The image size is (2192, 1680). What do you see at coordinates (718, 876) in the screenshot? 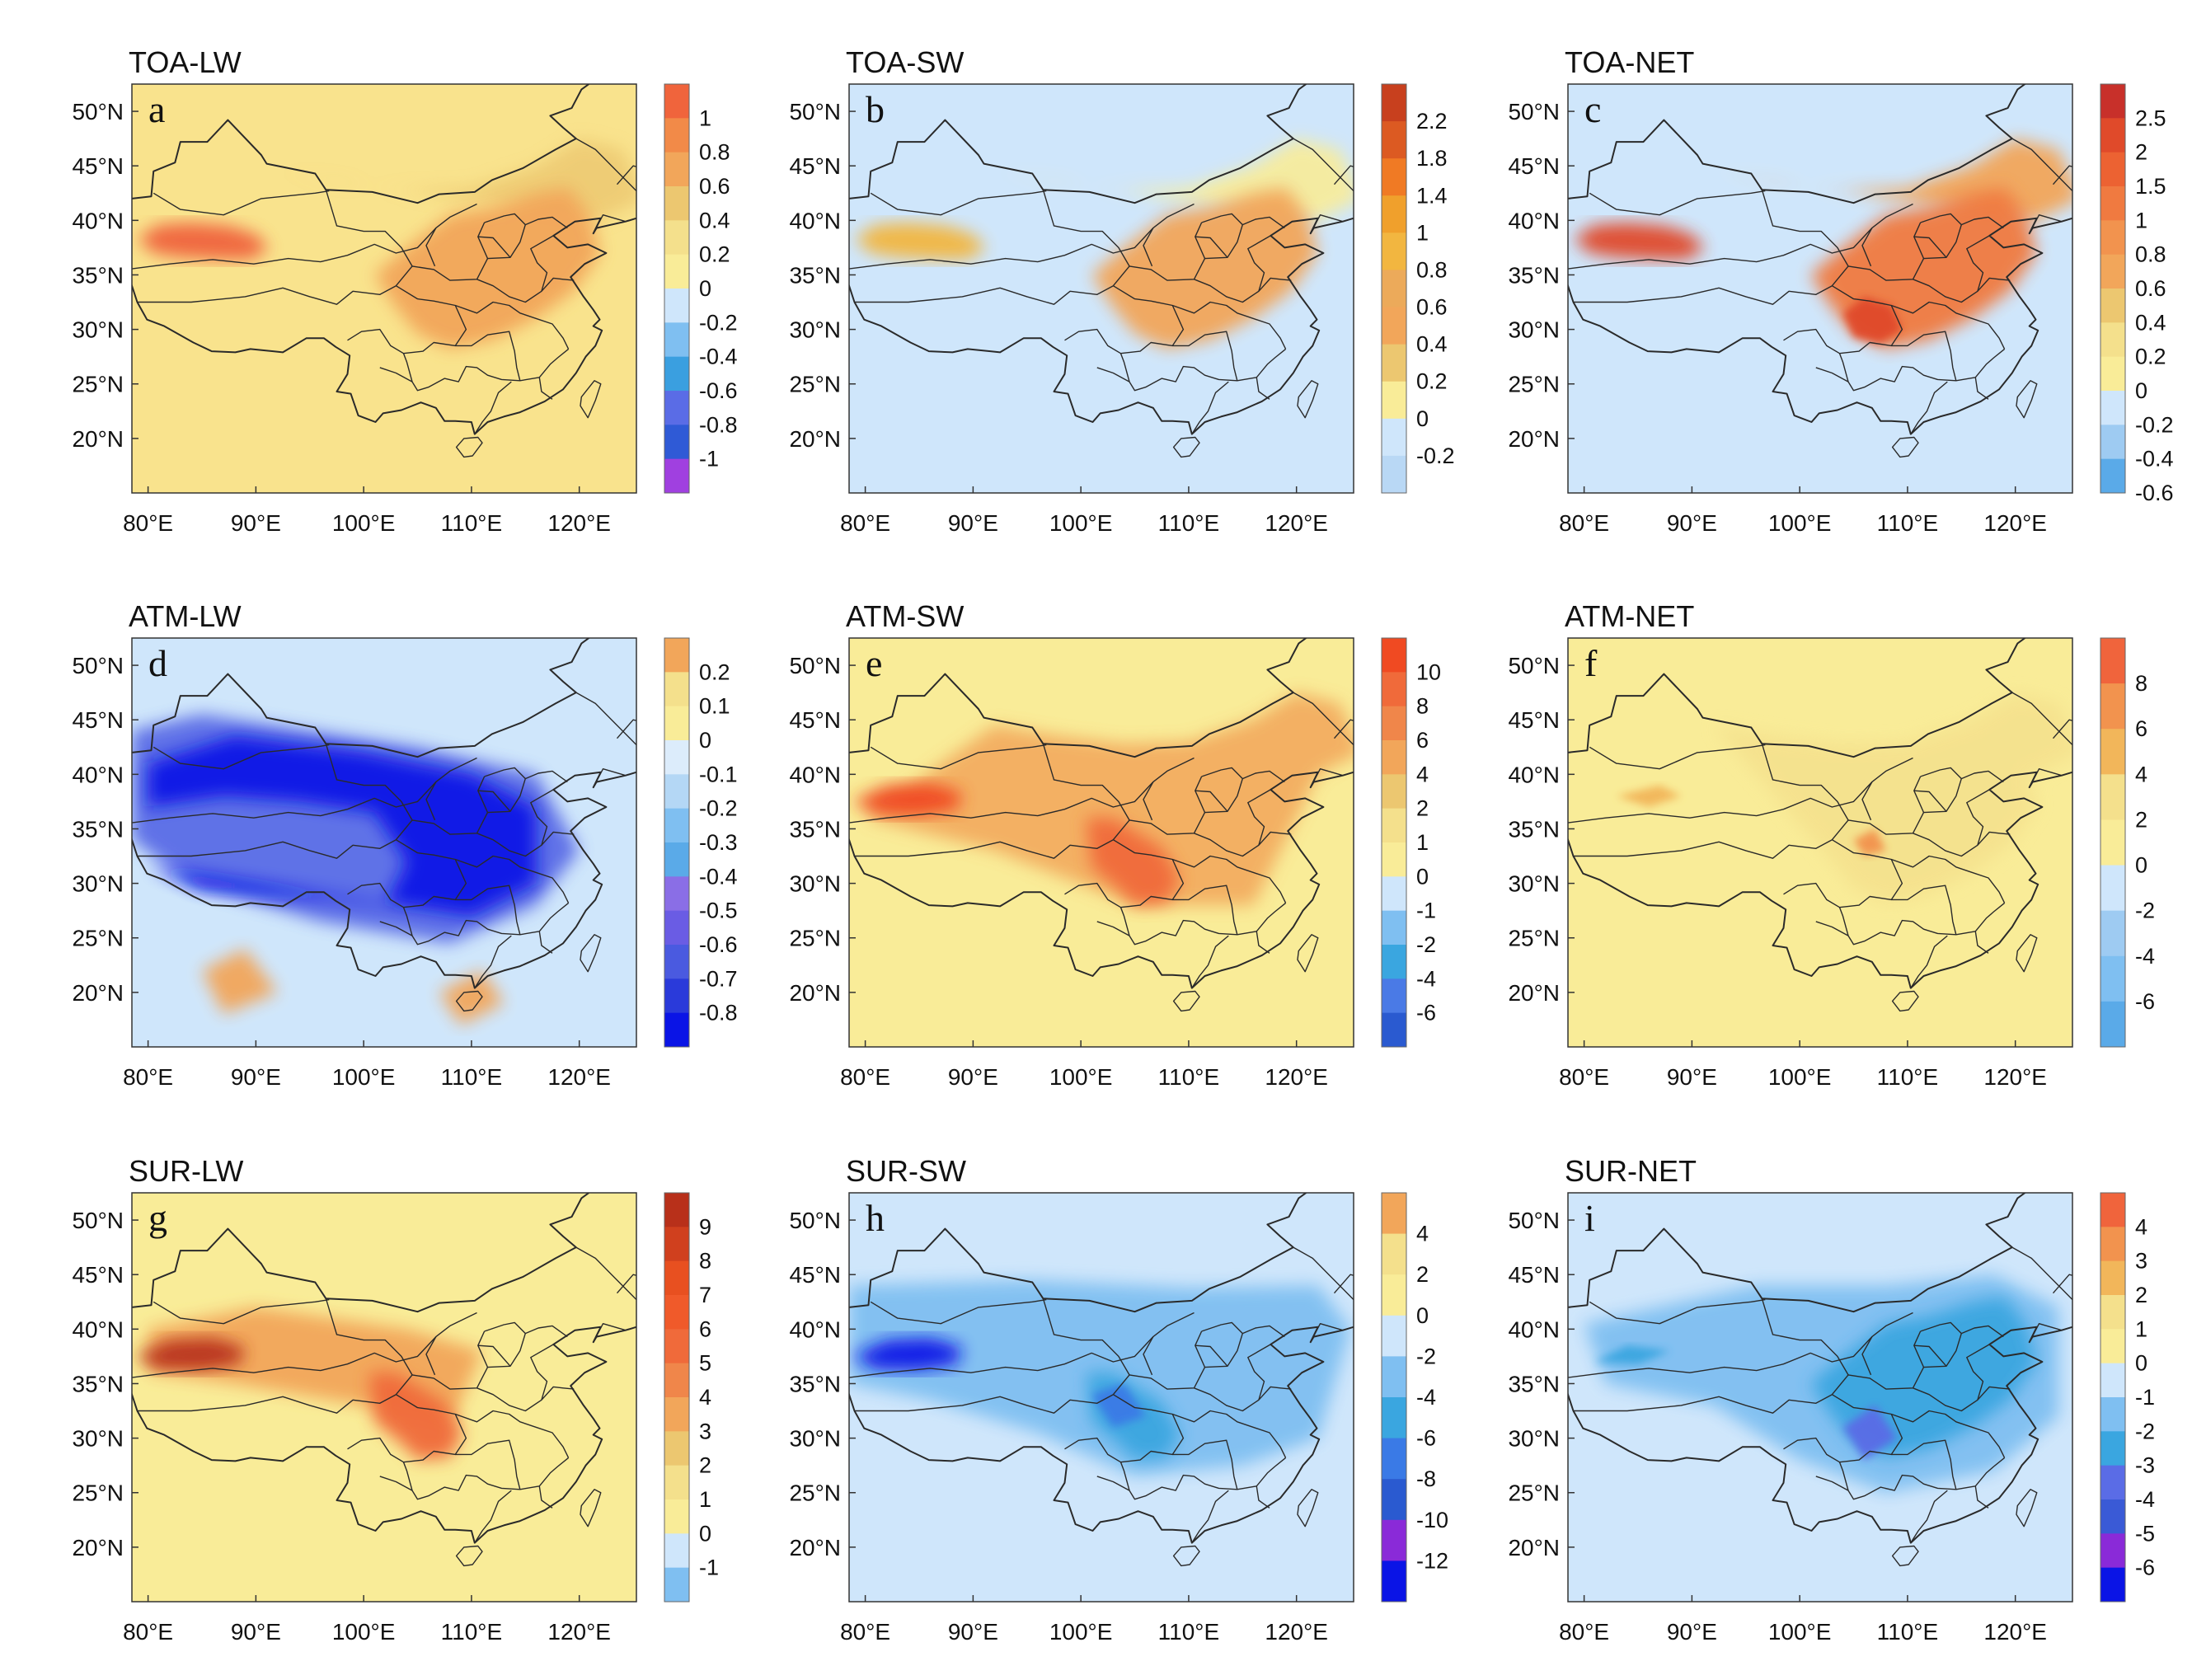
I see `colorbar-label: -0.4` at bounding box center [718, 876].